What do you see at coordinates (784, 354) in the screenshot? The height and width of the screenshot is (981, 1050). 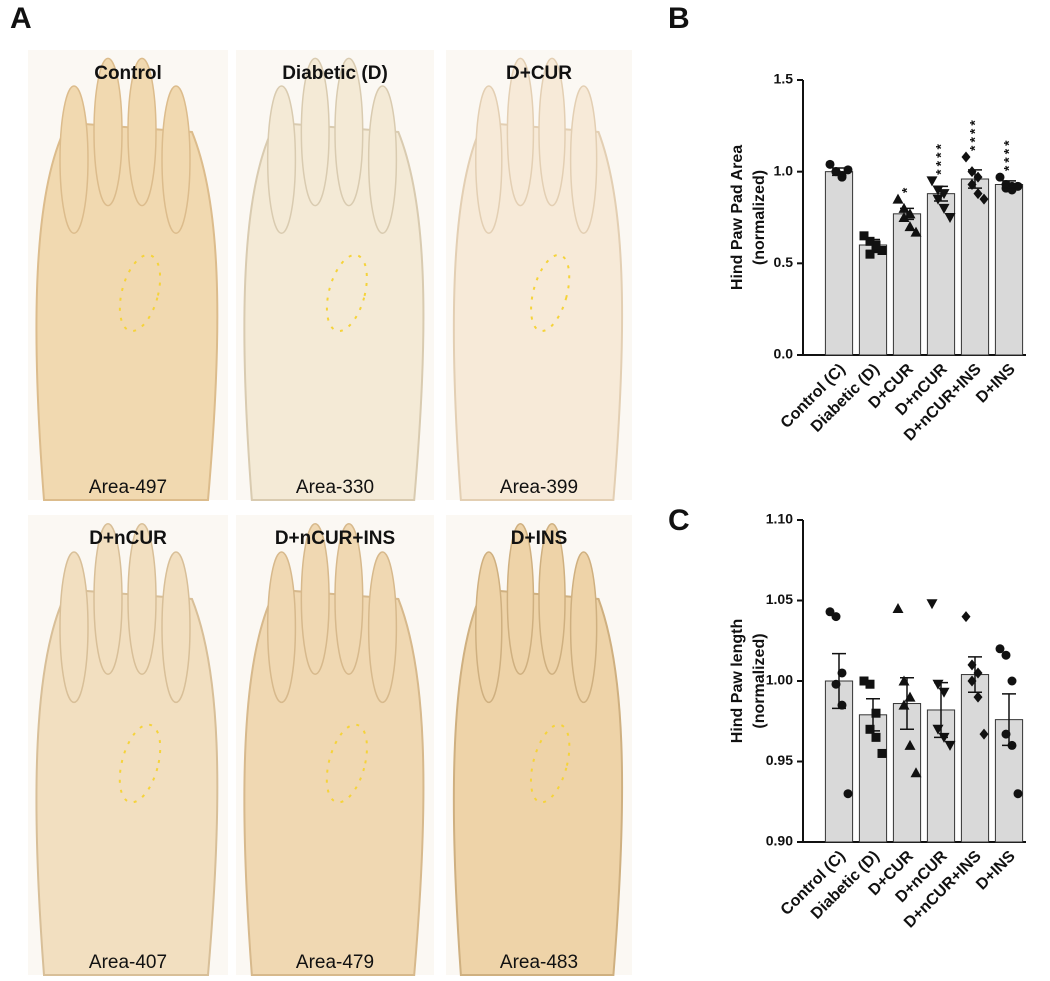 I see `y-tick-label: 0.0` at bounding box center [784, 354].